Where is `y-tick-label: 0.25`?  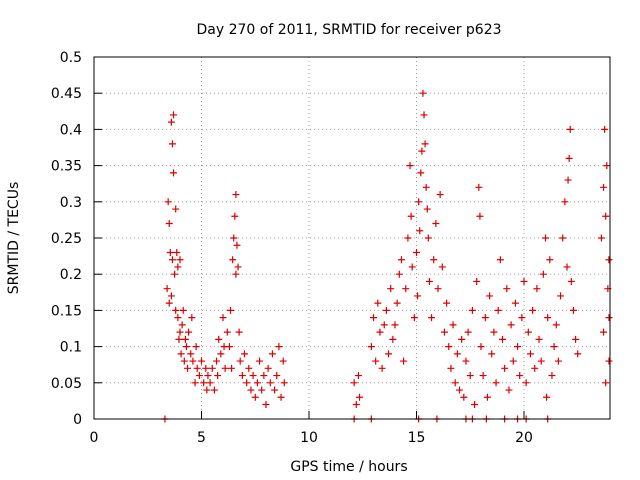 y-tick-label: 0.25 is located at coordinates (66, 239).